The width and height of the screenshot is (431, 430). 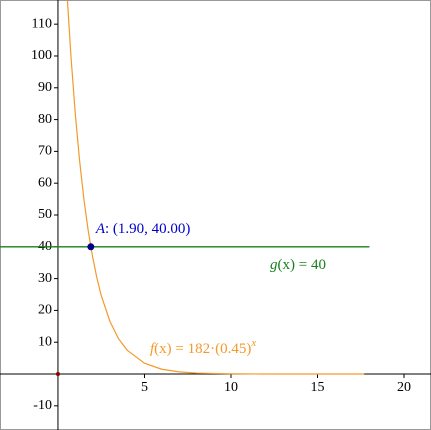 What do you see at coordinates (404, 387) in the screenshot?
I see `x-tick-label: 20` at bounding box center [404, 387].